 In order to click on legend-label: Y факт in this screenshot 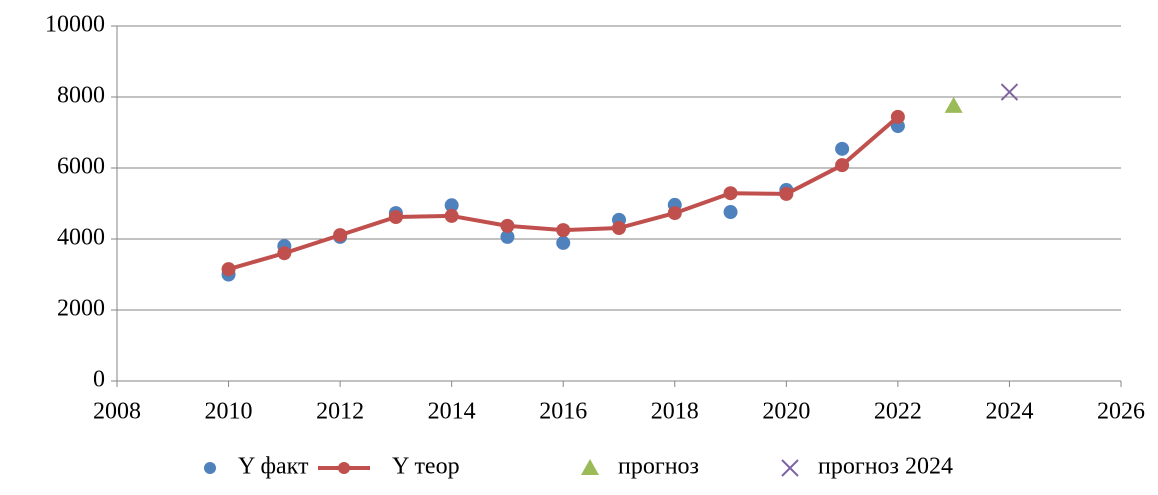, I will do `click(273, 467)`.